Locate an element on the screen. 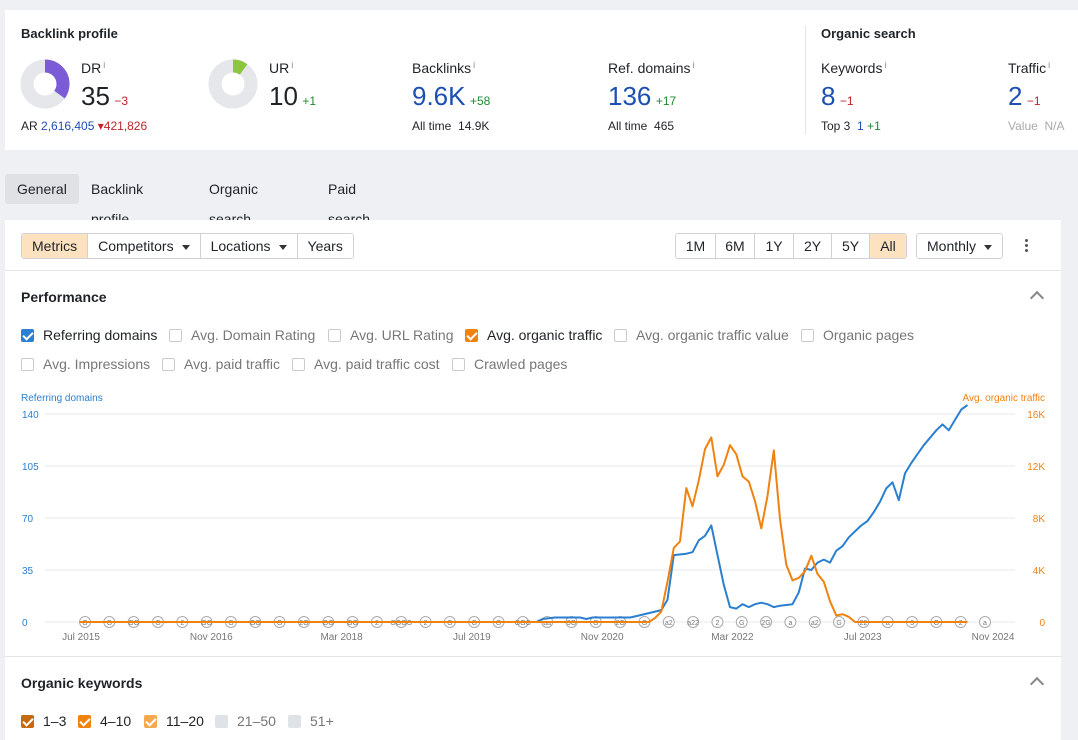 The height and width of the screenshot is (740, 1078). backlinks-change: +58 is located at coordinates (480, 101).